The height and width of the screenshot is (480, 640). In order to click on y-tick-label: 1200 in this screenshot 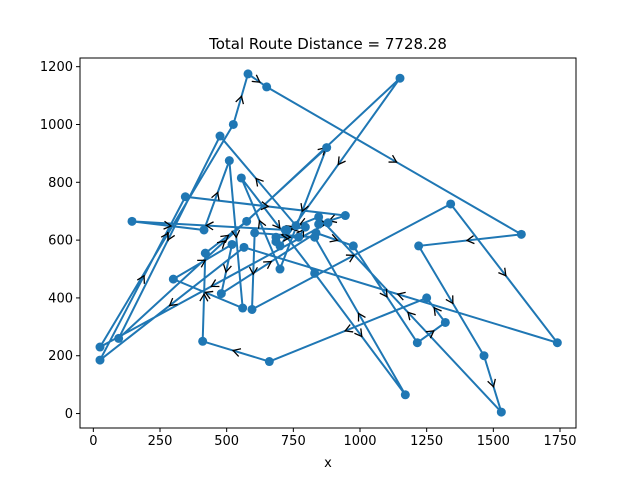, I will do `click(56, 67)`.